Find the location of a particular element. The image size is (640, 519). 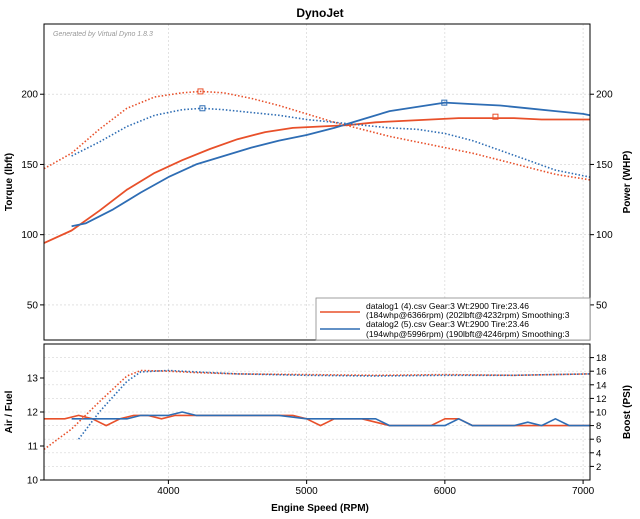

x-tick-label: 7000 is located at coordinates (583, 491).